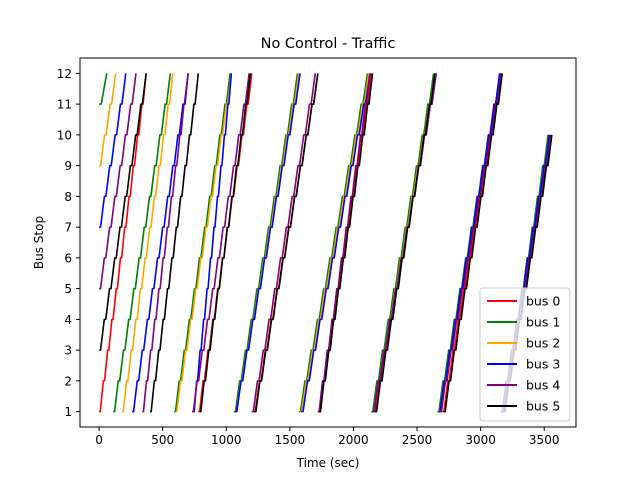 The image size is (640, 484). Describe the element at coordinates (417, 440) in the screenshot. I see `x-tick-label: 2500` at that location.